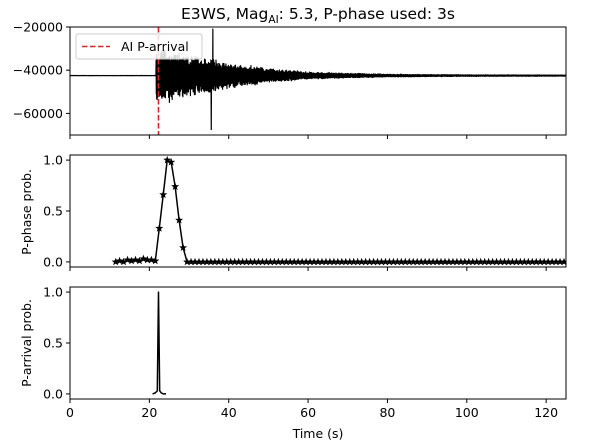 The width and height of the screenshot is (590, 446). I want to click on legend-frame, so click(139, 46).